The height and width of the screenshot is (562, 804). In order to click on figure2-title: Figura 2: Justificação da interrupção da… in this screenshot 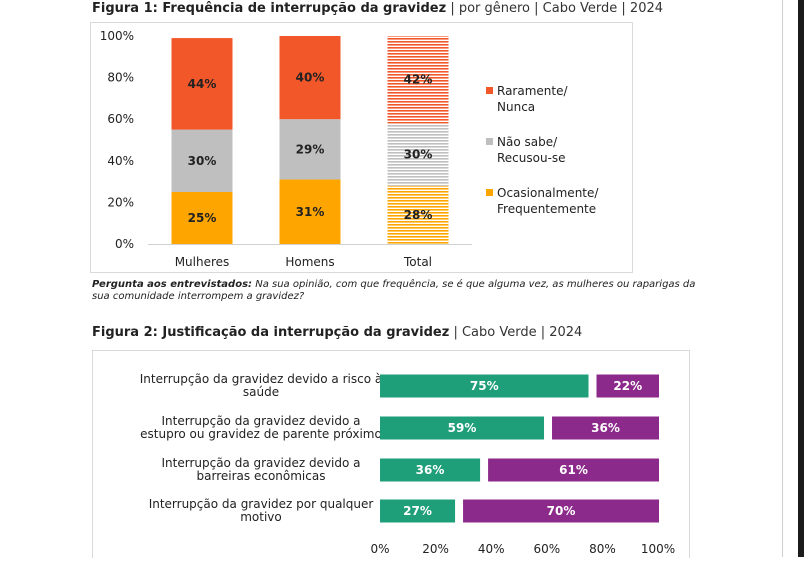, I will do `click(337, 332)`.